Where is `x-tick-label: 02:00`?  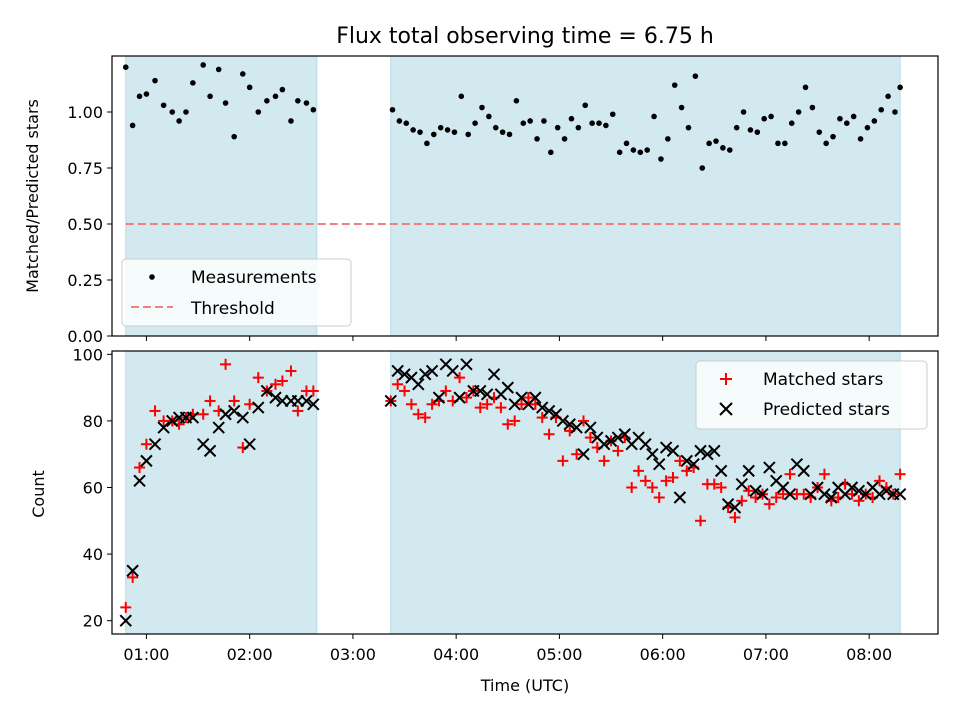 x-tick-label: 02:00 is located at coordinates (250, 654).